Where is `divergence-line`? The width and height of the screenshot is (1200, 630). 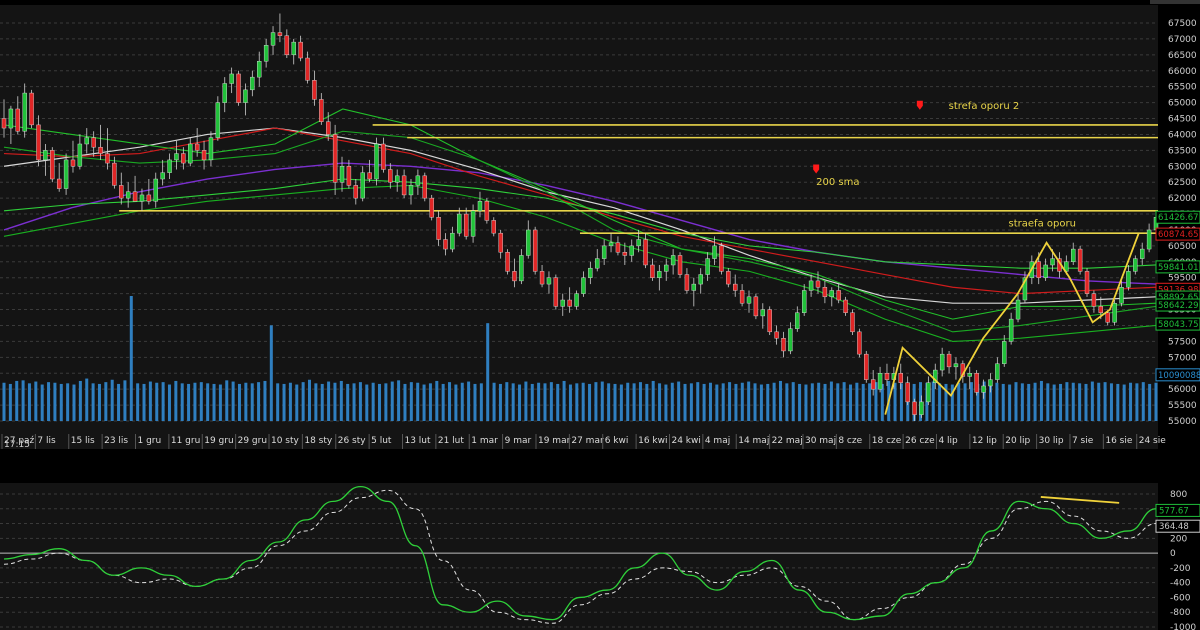
divergence-line is located at coordinates (1080, 500).